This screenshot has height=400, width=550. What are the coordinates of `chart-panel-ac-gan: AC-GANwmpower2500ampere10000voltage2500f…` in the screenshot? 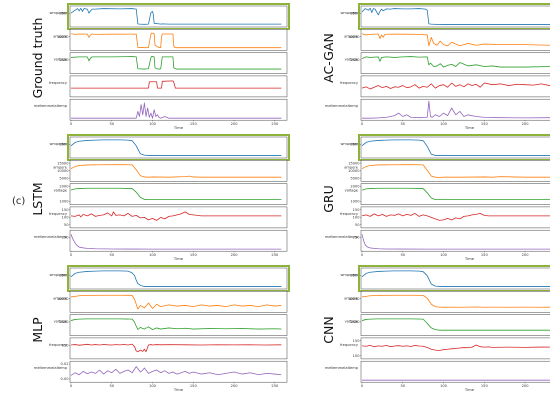 It's located at (435, 66).